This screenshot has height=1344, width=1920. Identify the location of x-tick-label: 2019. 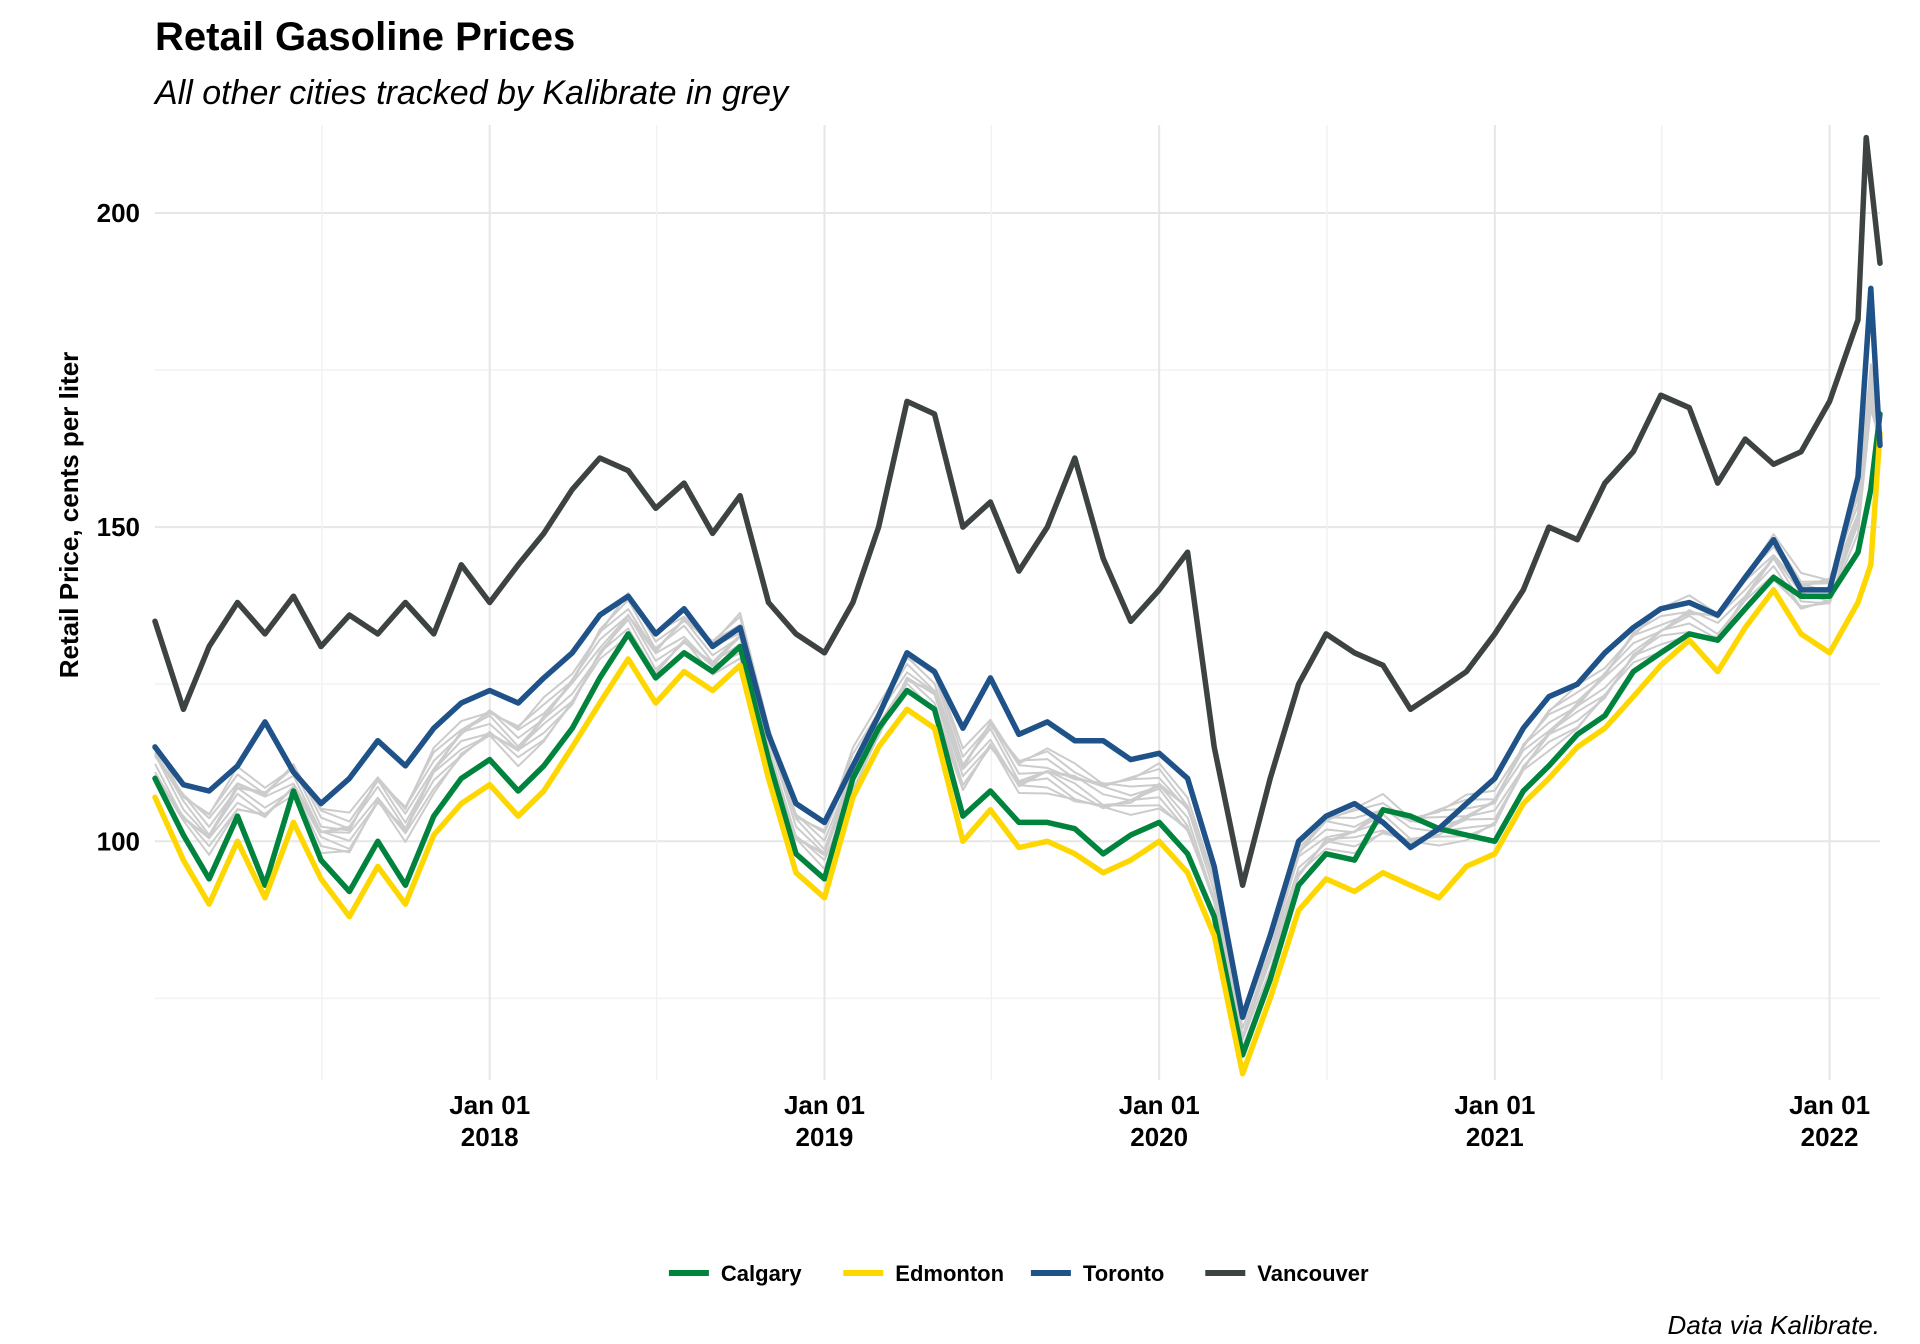
(825, 1137).